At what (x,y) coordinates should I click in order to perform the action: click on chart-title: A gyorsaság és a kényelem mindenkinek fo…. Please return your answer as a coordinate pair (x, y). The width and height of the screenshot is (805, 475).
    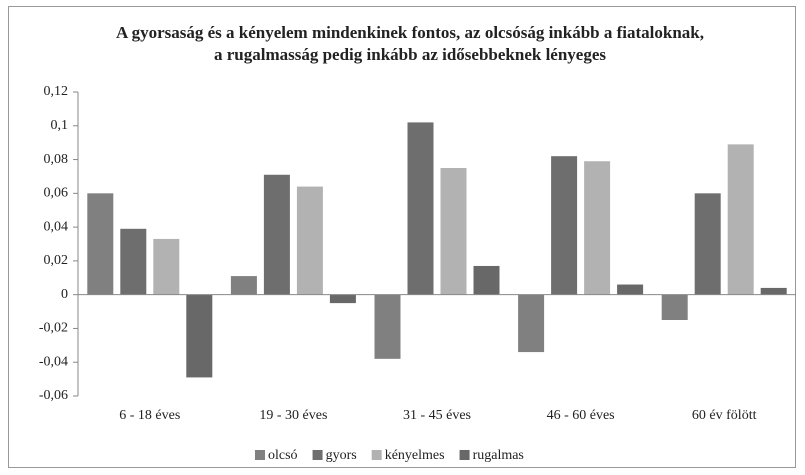
    Looking at the image, I should click on (410, 43).